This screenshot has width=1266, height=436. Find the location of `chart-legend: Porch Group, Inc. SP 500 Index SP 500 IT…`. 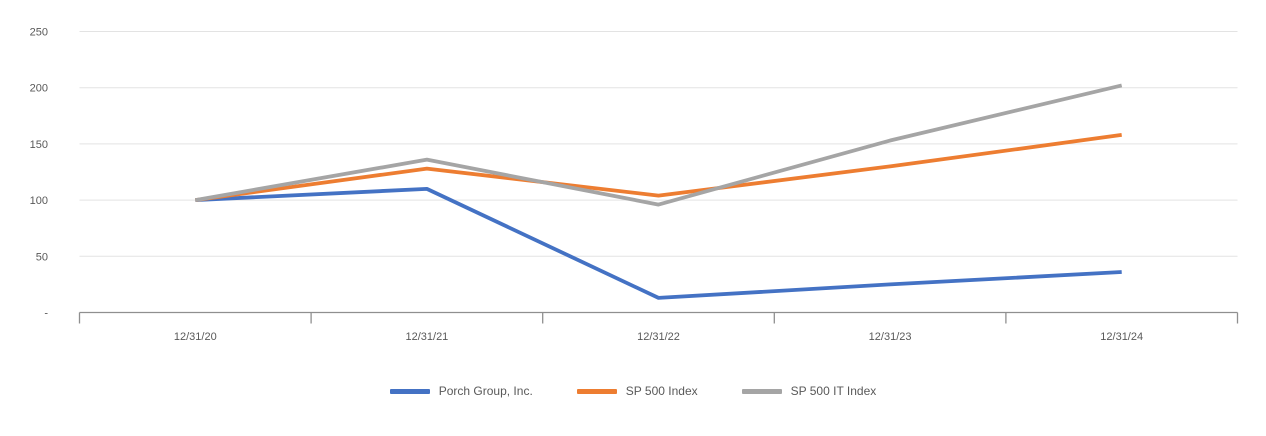

chart-legend: Porch Group, Inc. SP 500 Index SP 500 IT… is located at coordinates (633, 391).